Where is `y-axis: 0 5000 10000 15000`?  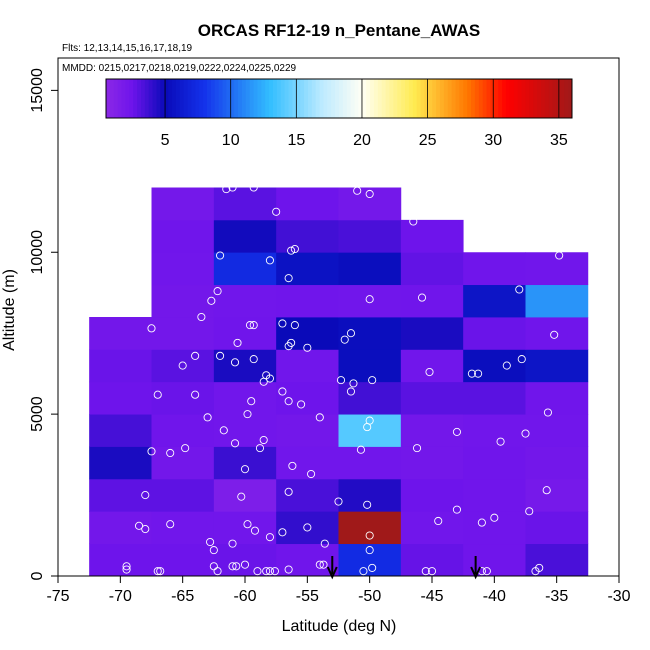 y-axis: 0 5000 10000 15000 is located at coordinates (44, 324).